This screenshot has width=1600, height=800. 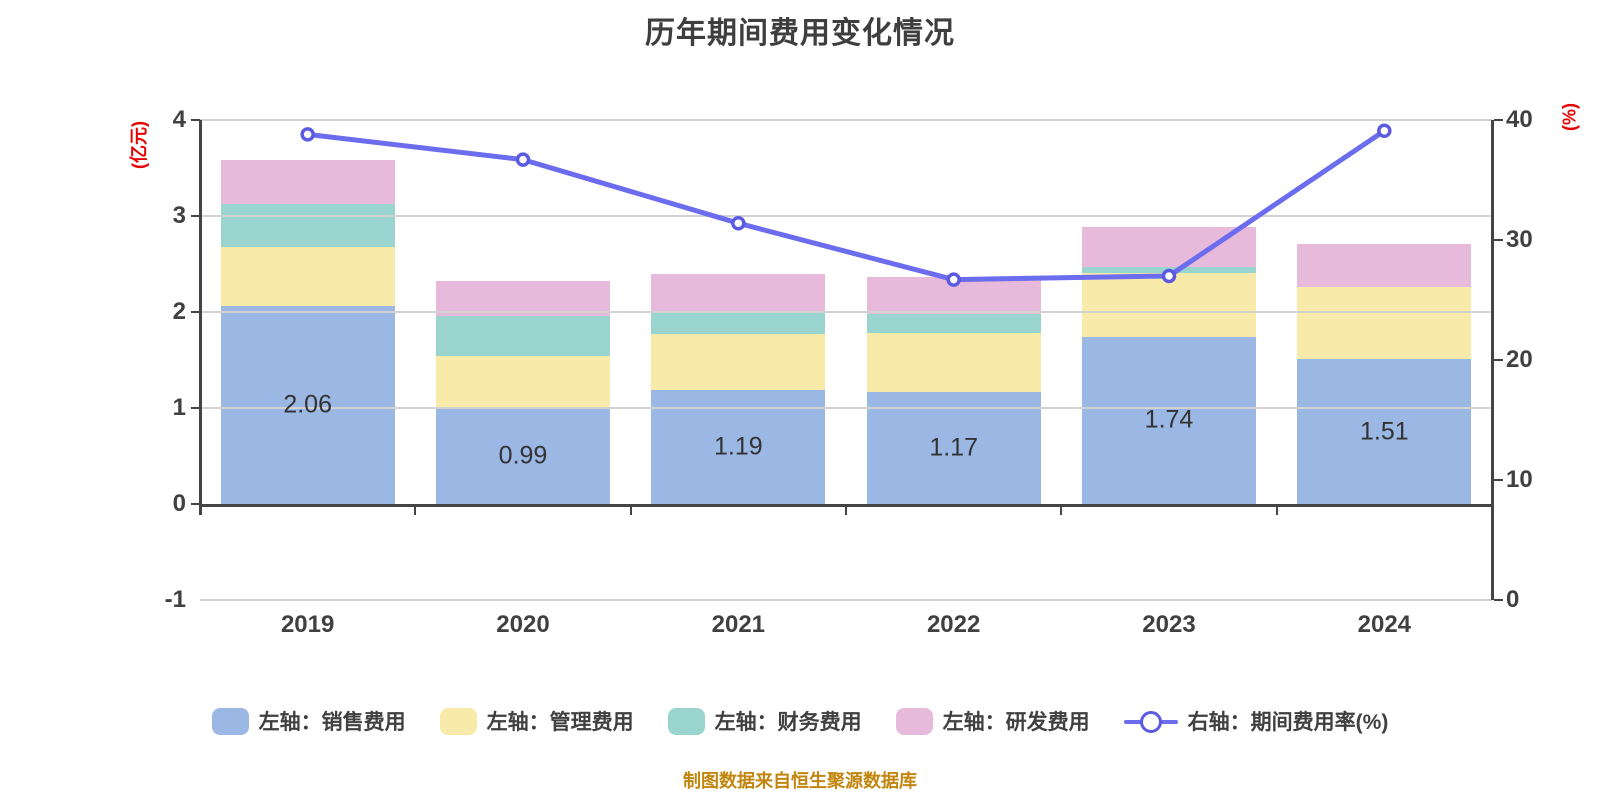 I want to click on legend-line-marker, so click(x=1150, y=721).